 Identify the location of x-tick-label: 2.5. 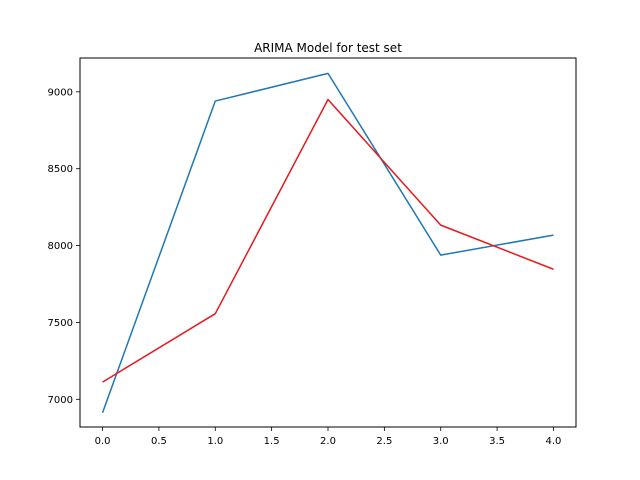
(384, 441).